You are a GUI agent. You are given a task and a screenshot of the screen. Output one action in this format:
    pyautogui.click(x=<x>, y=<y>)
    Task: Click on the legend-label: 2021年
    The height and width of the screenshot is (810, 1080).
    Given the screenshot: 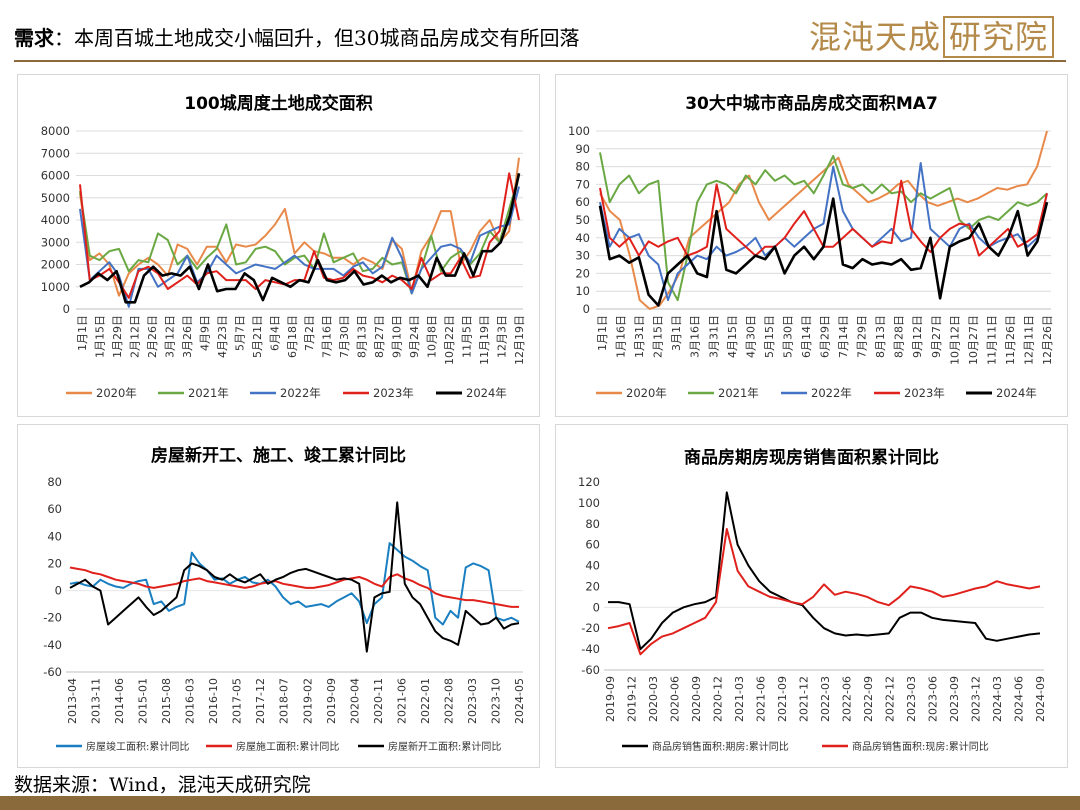 What is the action you would take?
    pyautogui.click(x=738, y=393)
    